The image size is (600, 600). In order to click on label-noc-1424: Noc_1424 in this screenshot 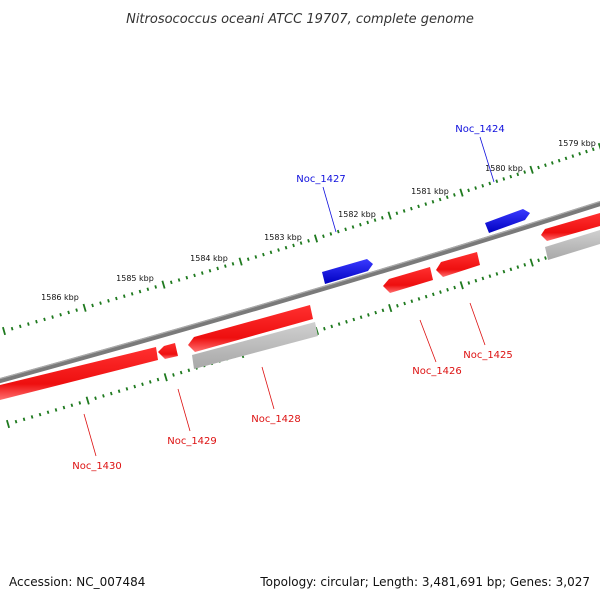, I will do `click(480, 129)`.